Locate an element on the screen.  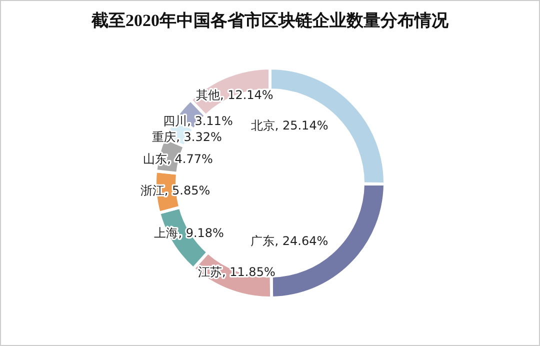
slice-label: 四川 is located at coordinates (175, 121).